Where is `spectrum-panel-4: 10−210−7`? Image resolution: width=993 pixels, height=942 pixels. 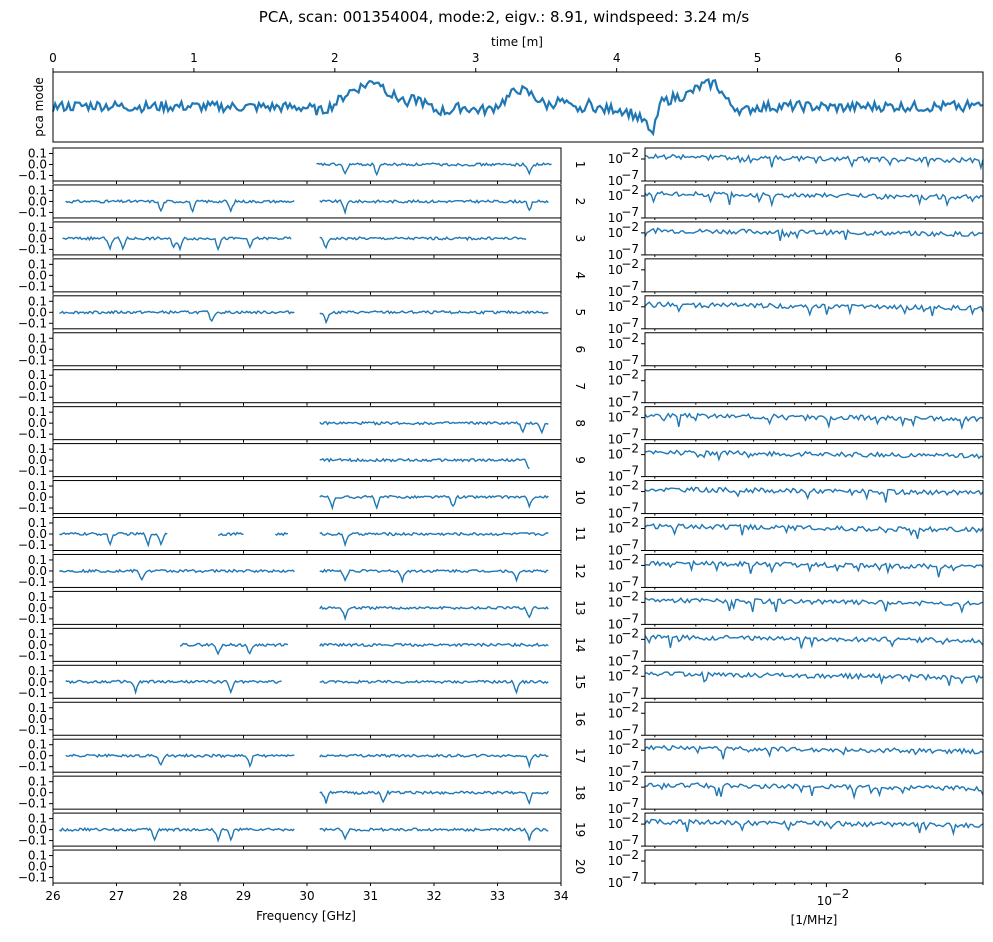 spectrum-panel-4: 10−210−7 is located at coordinates (796, 278).